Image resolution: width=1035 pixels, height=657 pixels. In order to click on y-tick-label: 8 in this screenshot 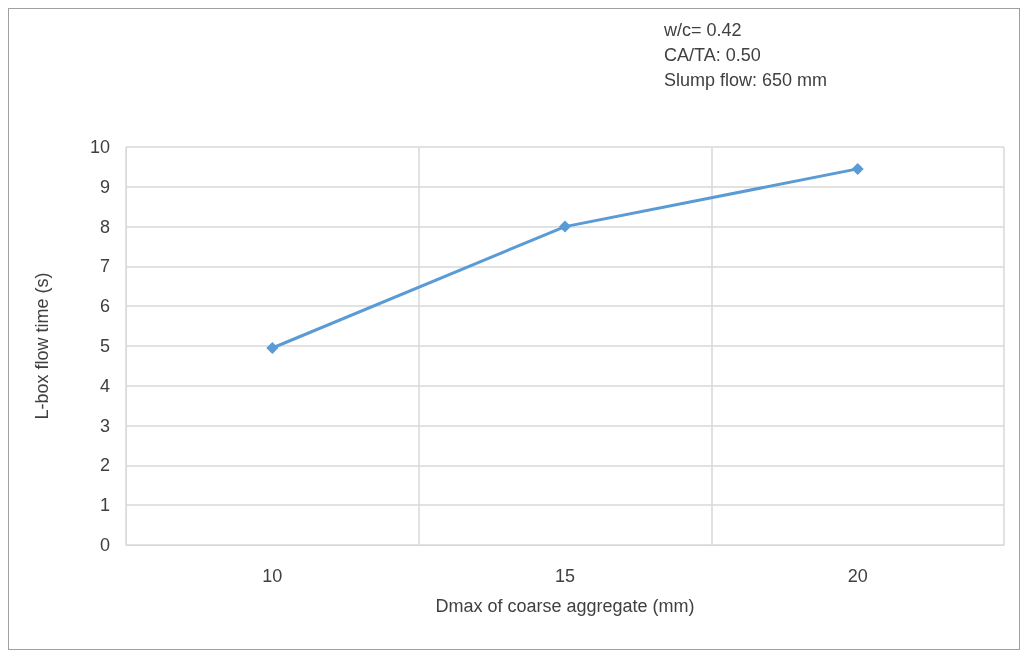, I will do `click(104, 226)`.